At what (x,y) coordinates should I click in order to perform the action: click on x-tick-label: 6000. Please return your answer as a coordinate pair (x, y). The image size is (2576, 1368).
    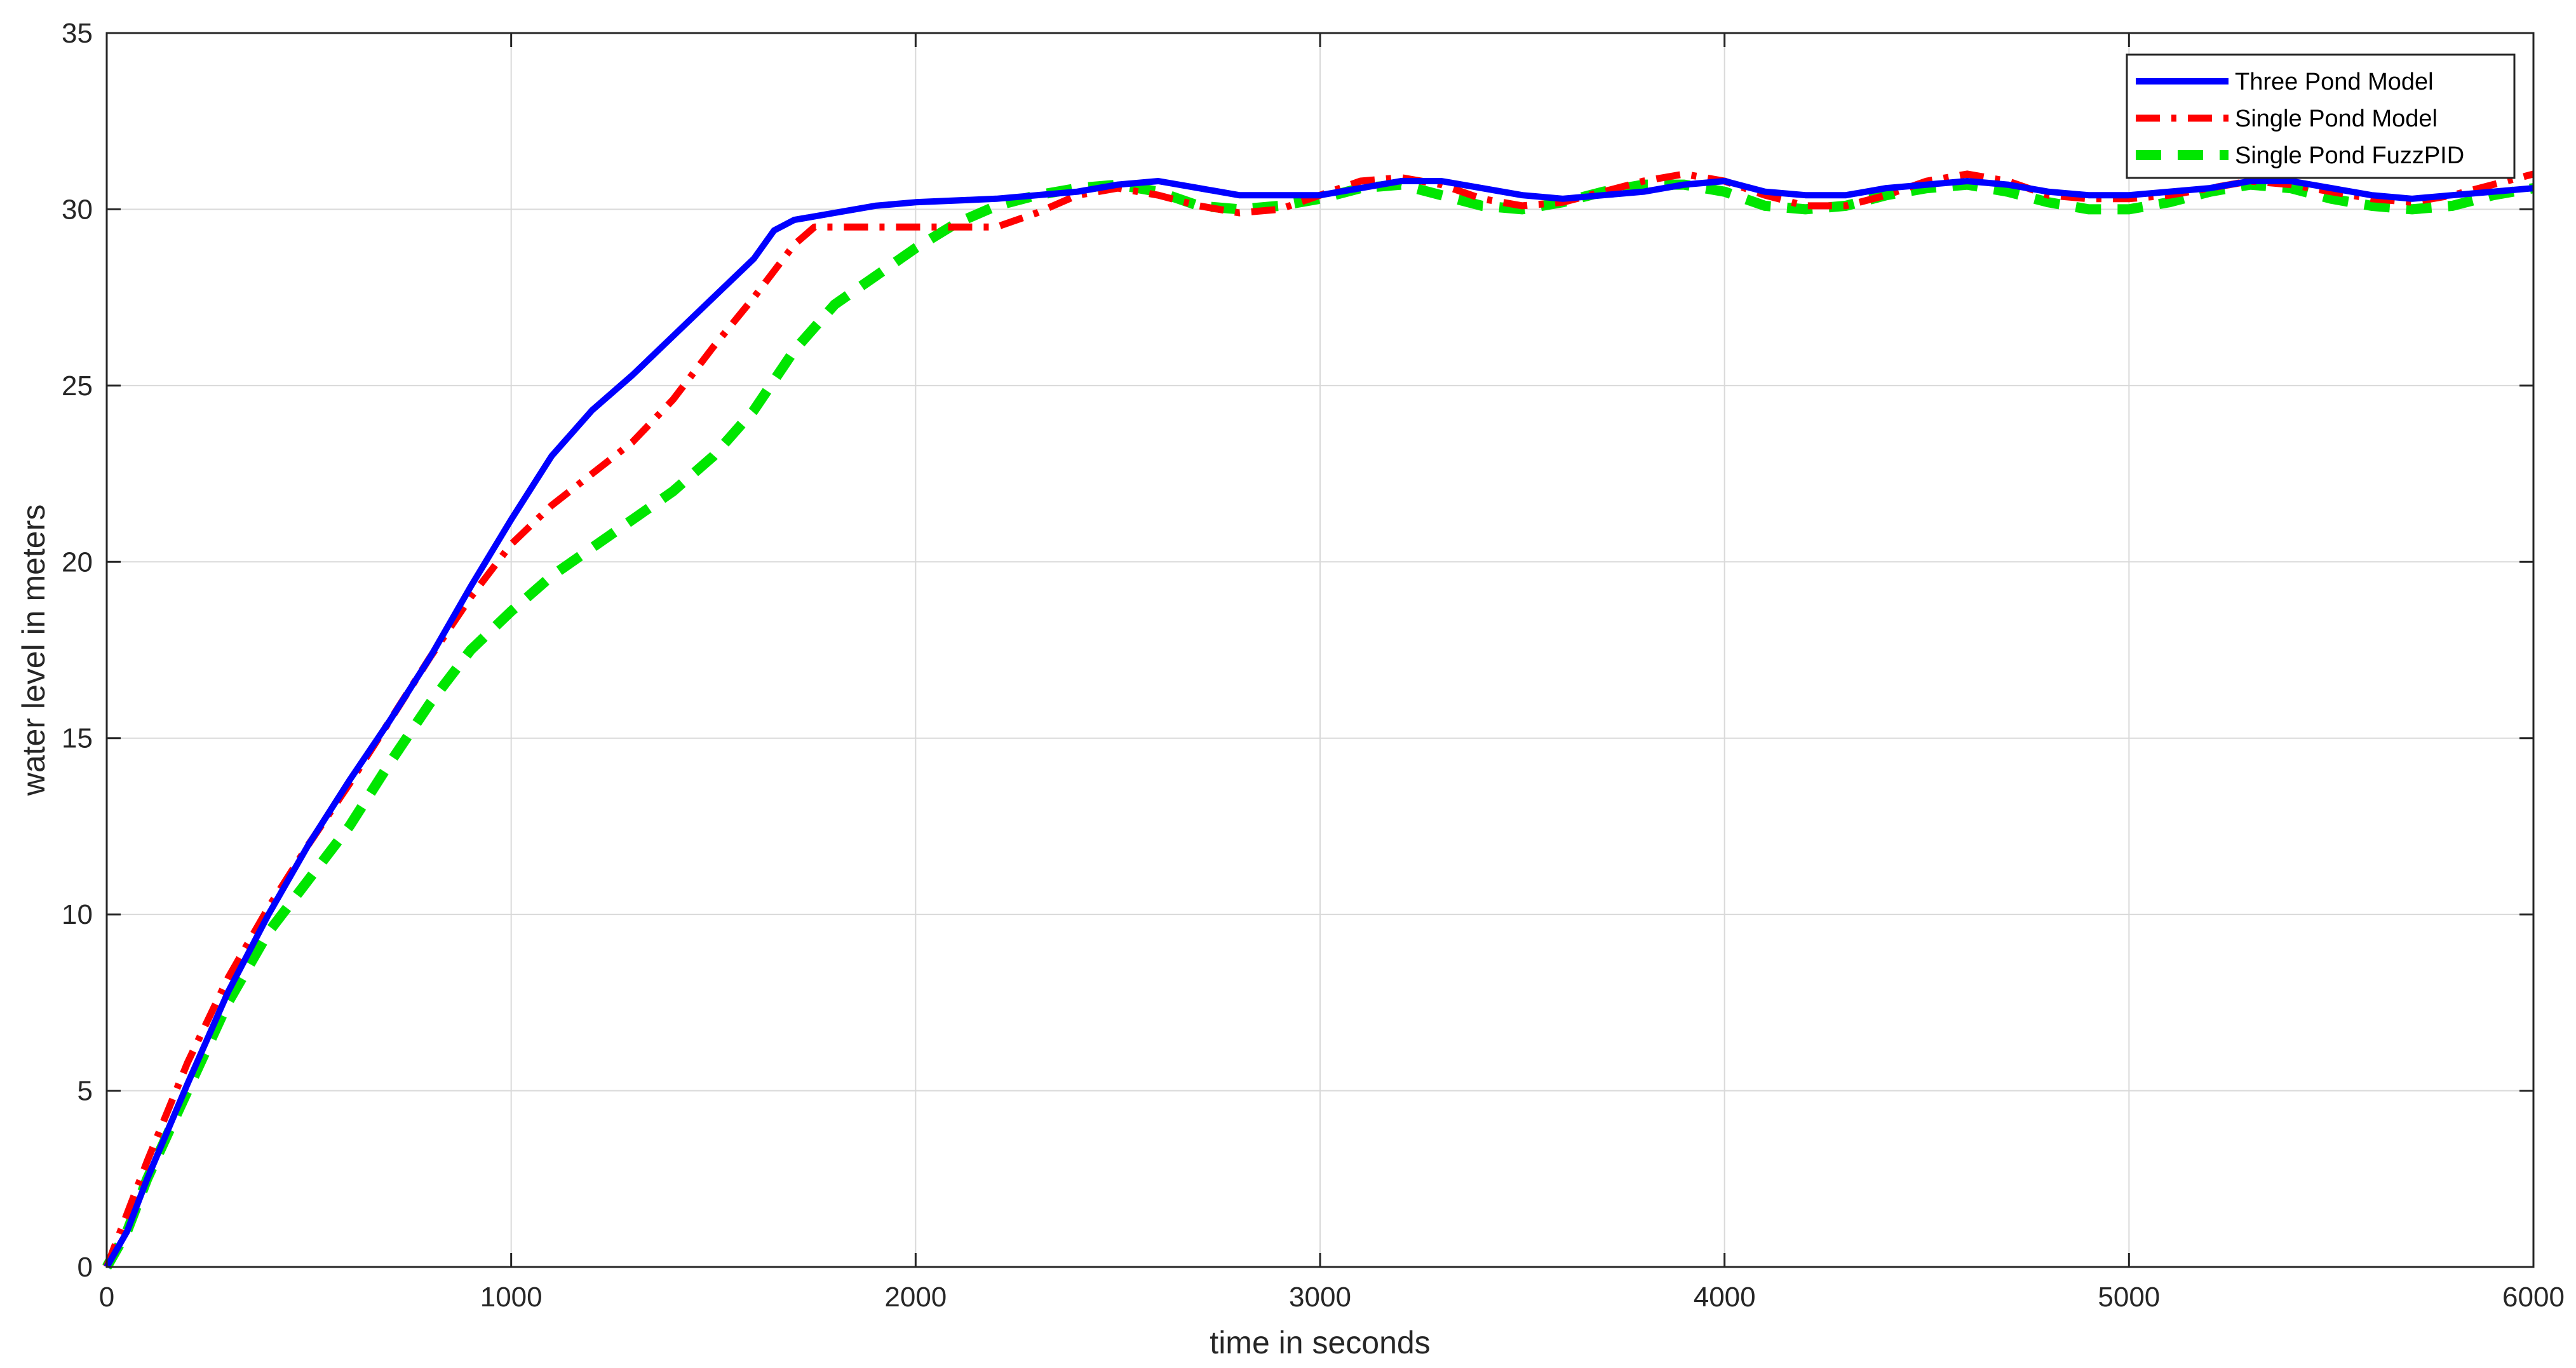
    Looking at the image, I should click on (2533, 1297).